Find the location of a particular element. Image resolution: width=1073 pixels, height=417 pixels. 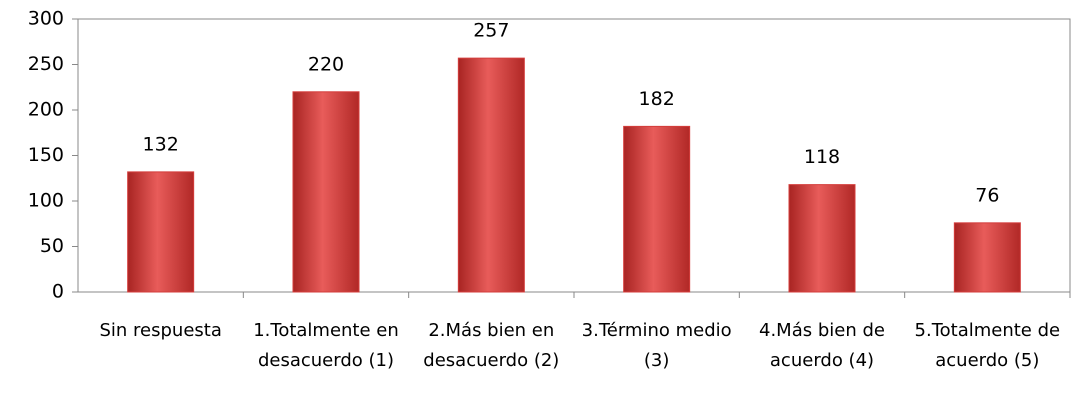

y-tick-label: 150 is located at coordinates (46, 155).